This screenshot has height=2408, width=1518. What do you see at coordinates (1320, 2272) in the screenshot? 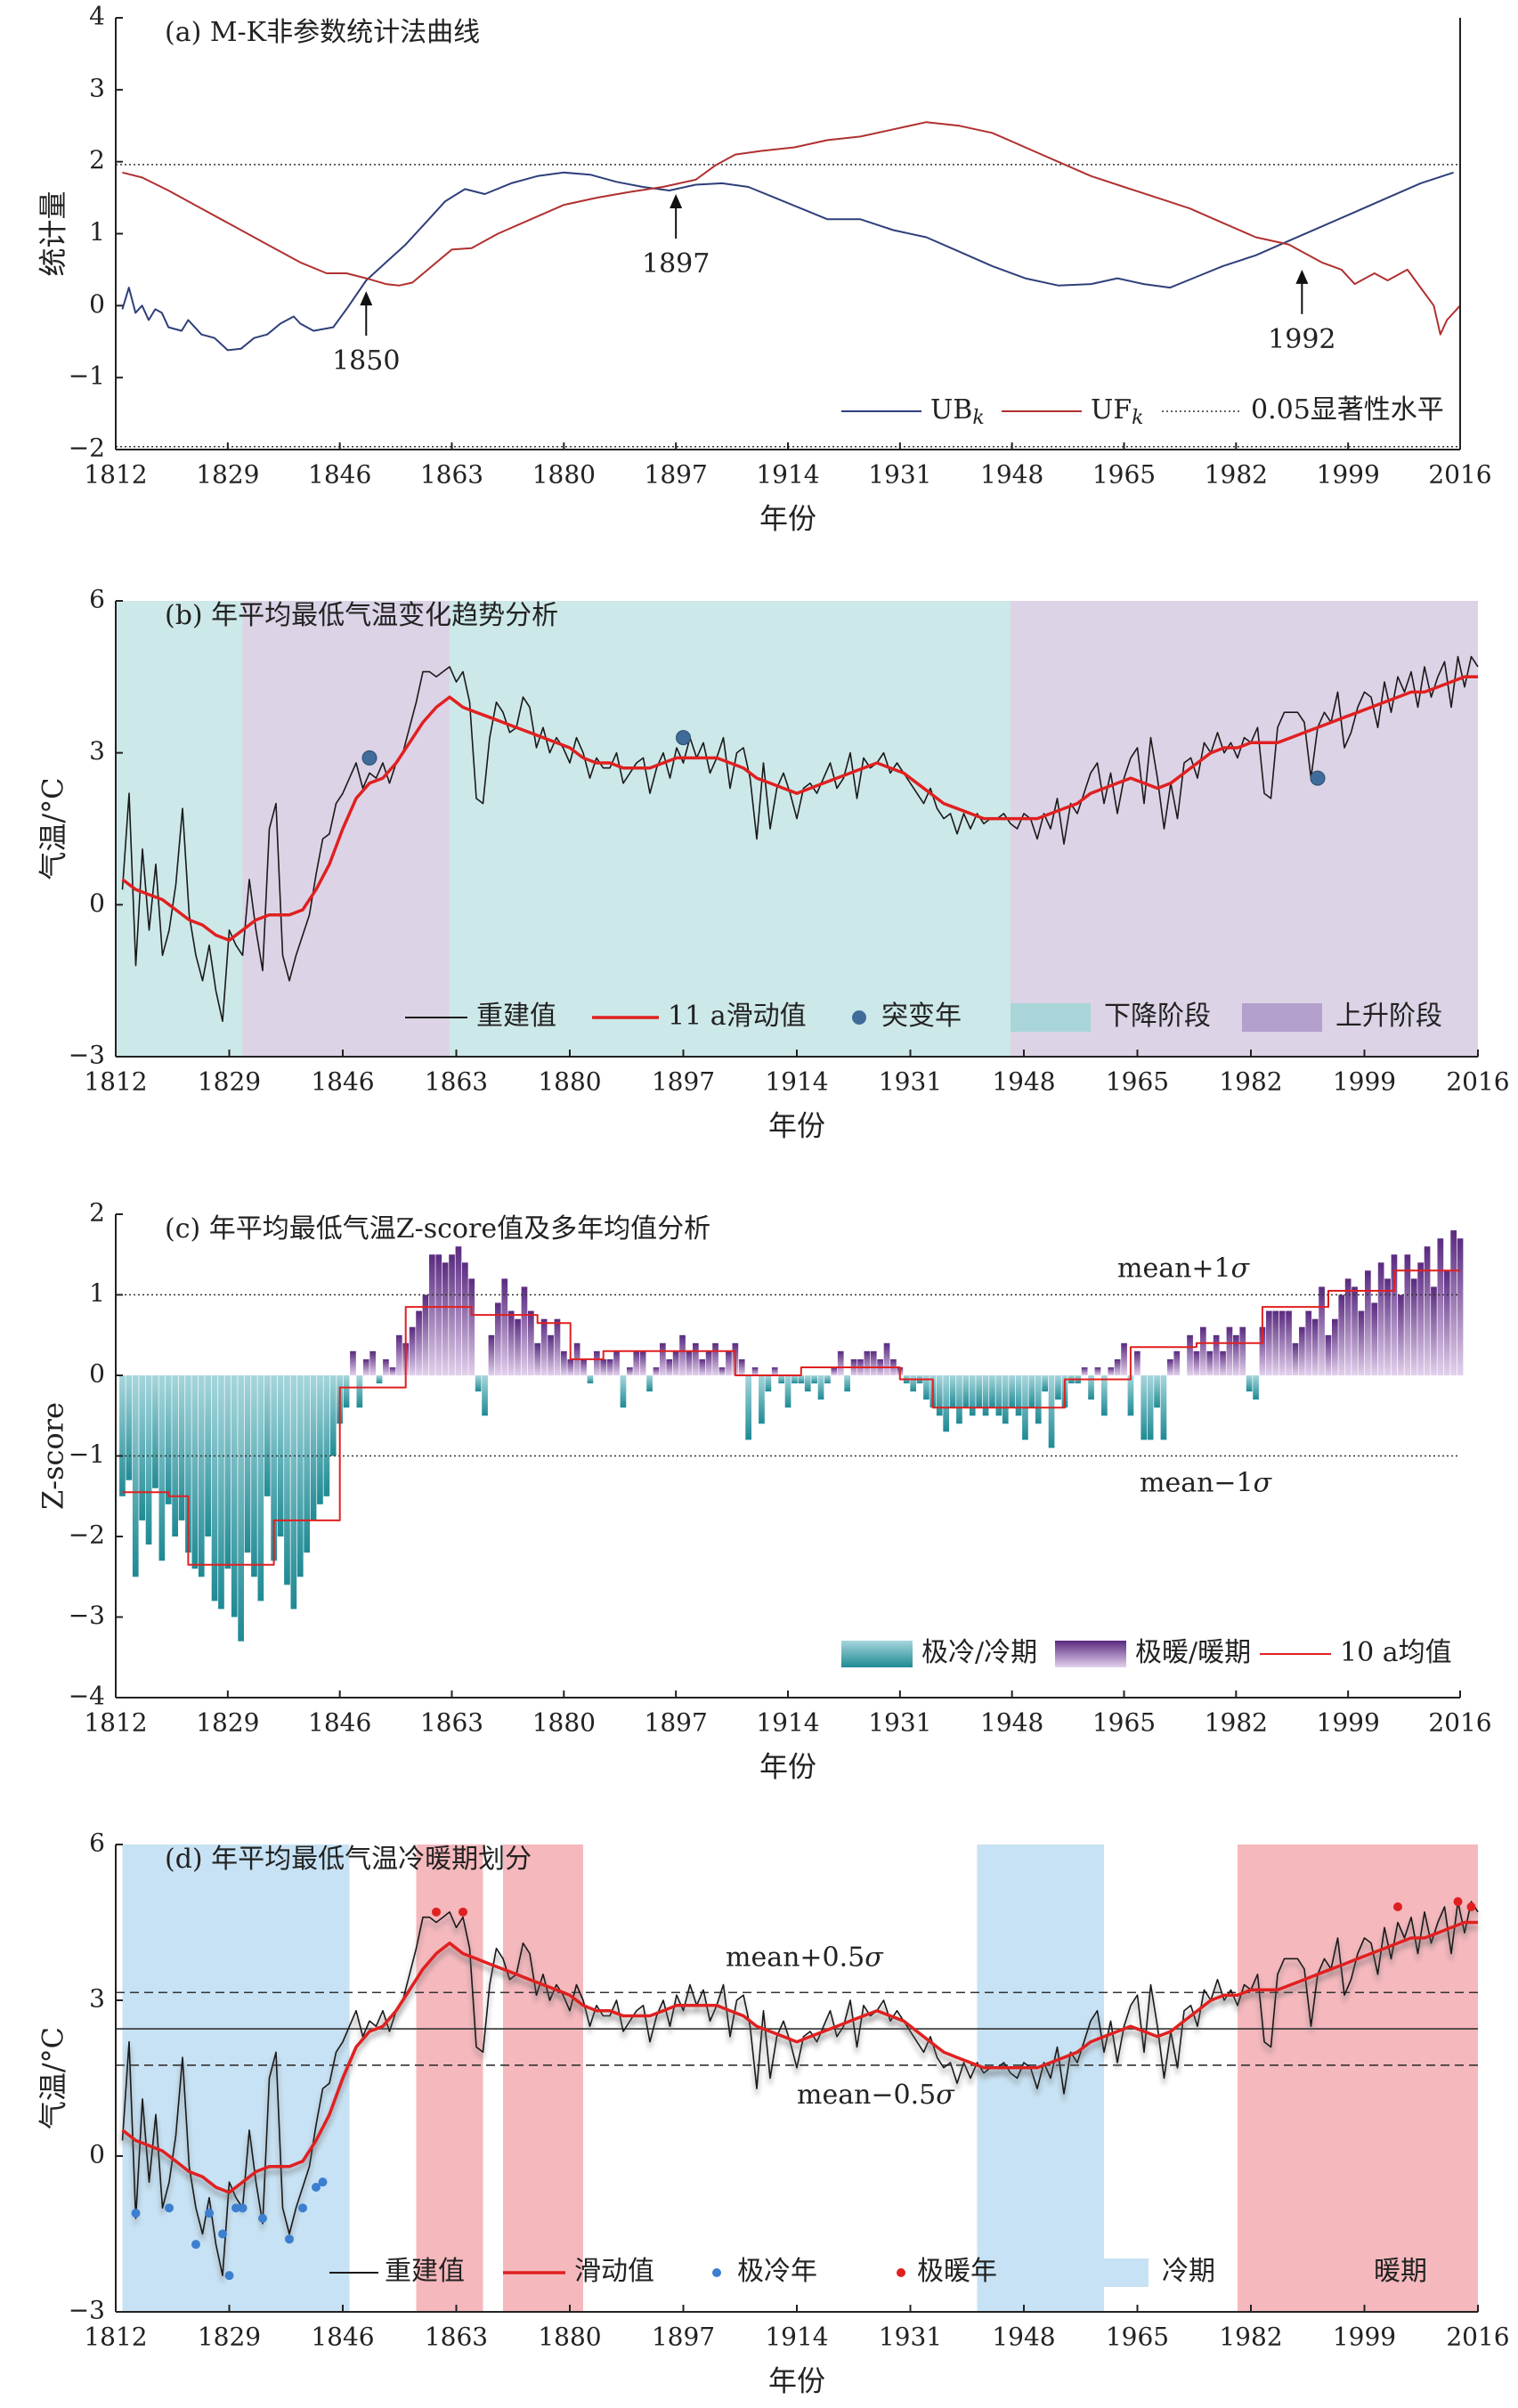
I see `legend-warm-period-swatch` at bounding box center [1320, 2272].